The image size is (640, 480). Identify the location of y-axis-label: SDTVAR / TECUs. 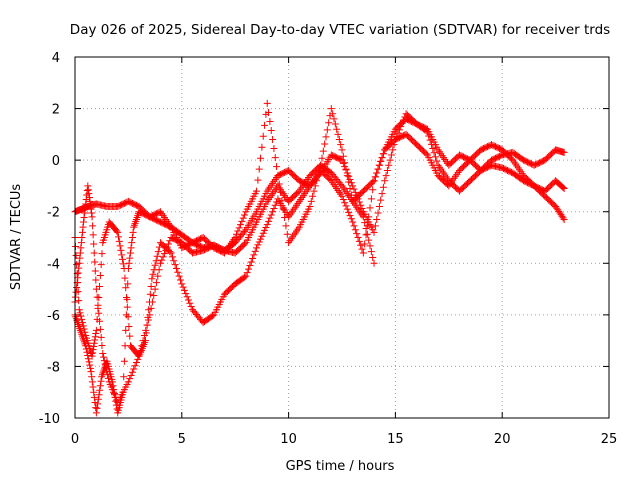
(16, 237).